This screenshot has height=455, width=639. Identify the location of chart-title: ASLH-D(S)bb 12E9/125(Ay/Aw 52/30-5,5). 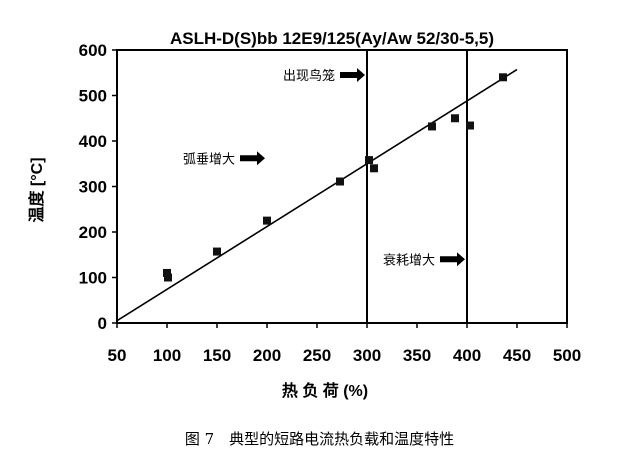
(332, 38).